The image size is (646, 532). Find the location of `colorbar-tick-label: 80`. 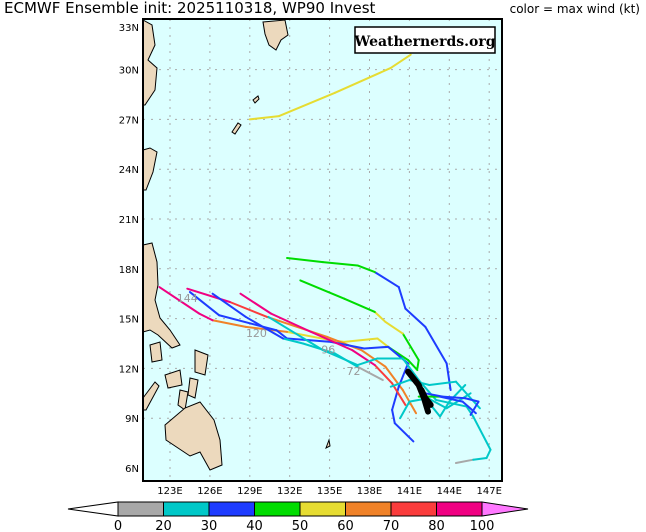

colorbar-tick-label: 80 is located at coordinates (436, 525).